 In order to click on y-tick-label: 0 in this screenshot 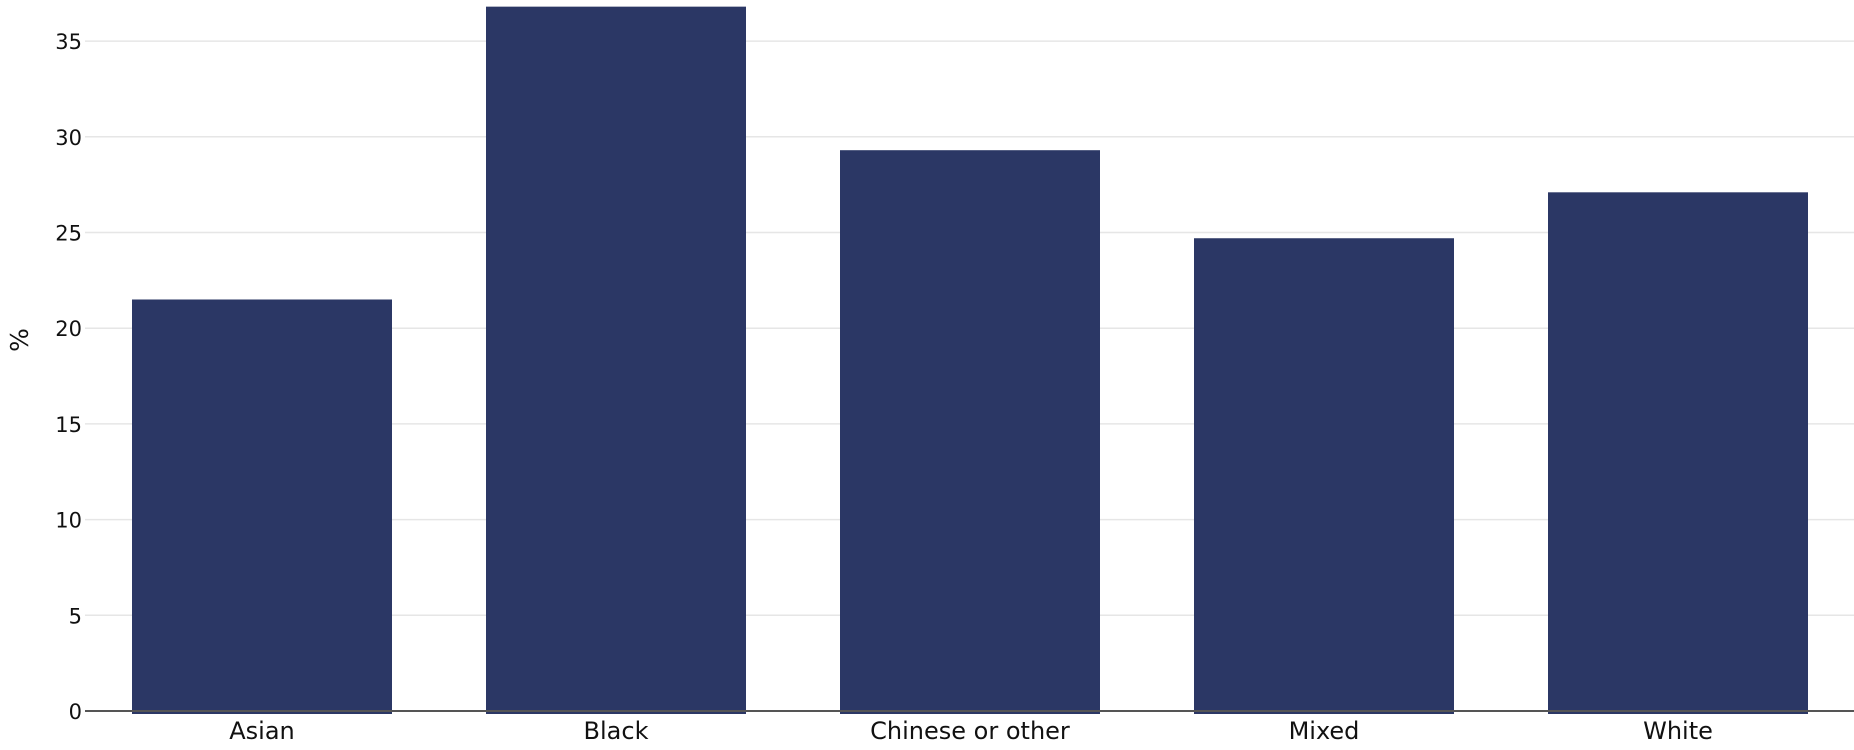, I will do `click(75, 712)`.